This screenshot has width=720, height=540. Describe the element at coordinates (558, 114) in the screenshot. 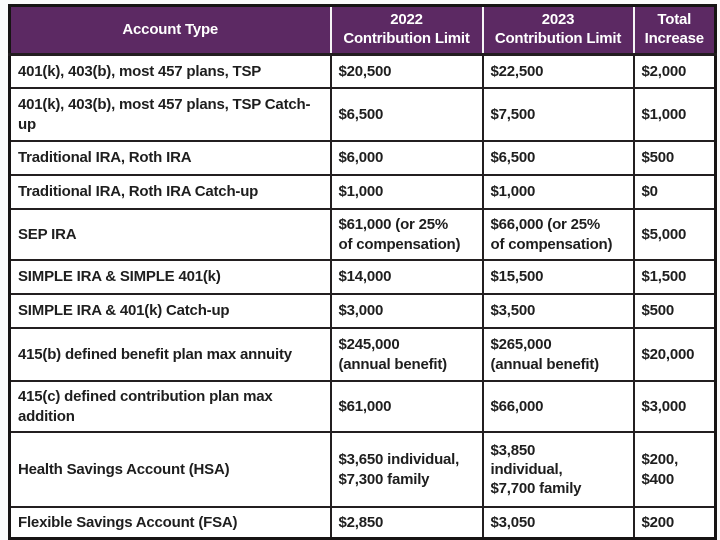

I see `limit-2023-cell: $7,500` at that location.